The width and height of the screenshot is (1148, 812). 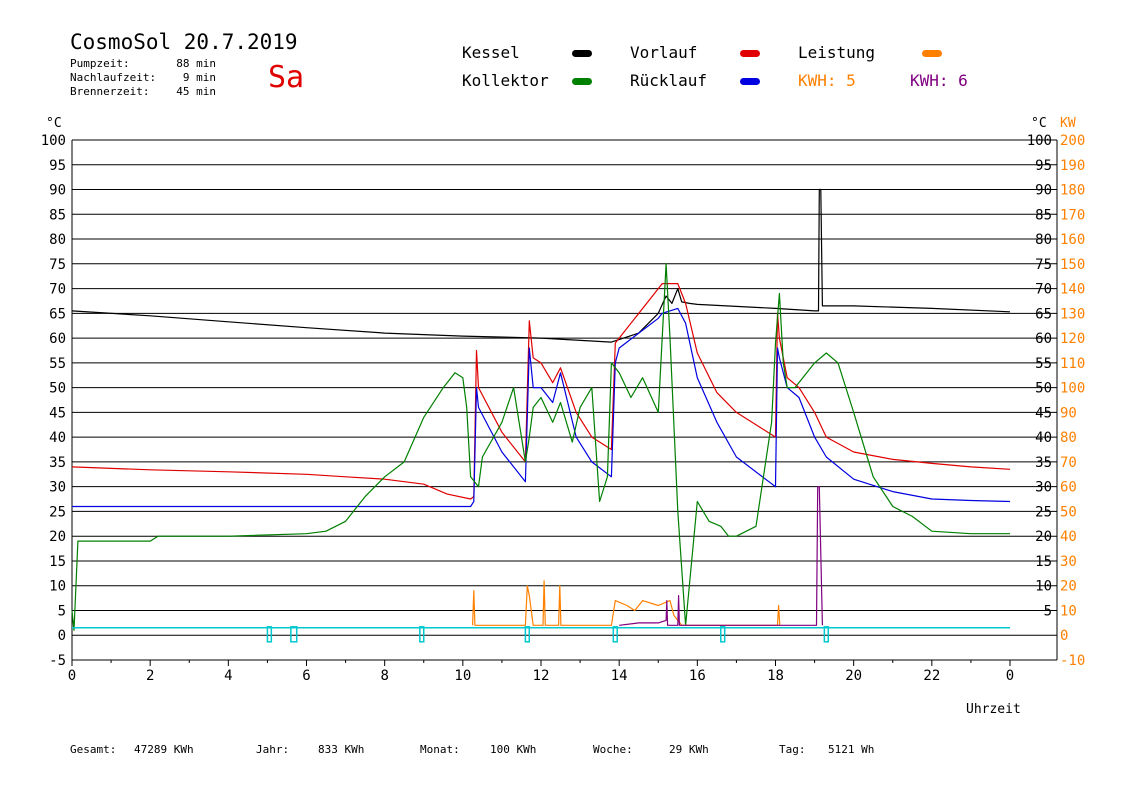 What do you see at coordinates (582, 81) in the screenshot?
I see `legend-kollektor-marker` at bounding box center [582, 81].